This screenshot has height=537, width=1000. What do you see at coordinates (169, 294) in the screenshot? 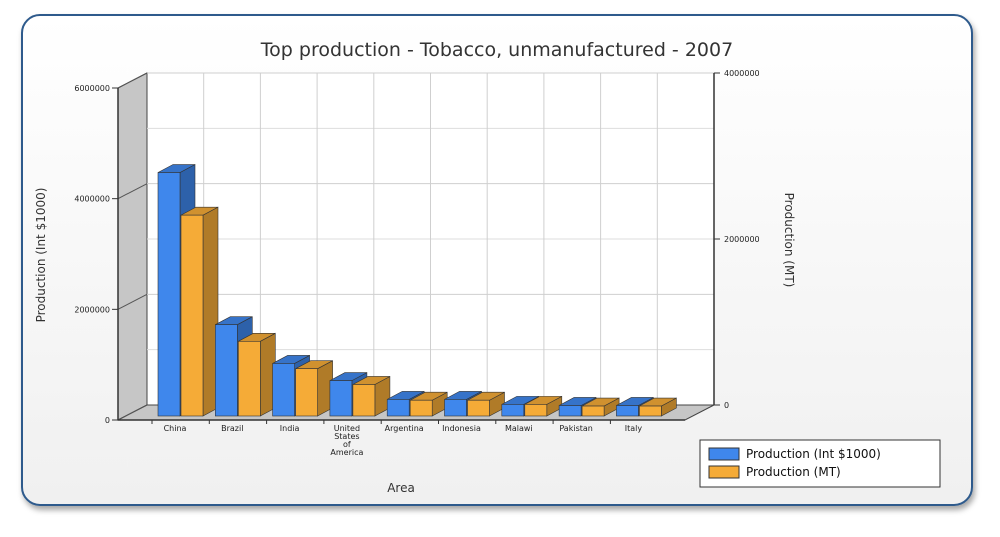
I see `bar-series-1-0-front` at bounding box center [169, 294].